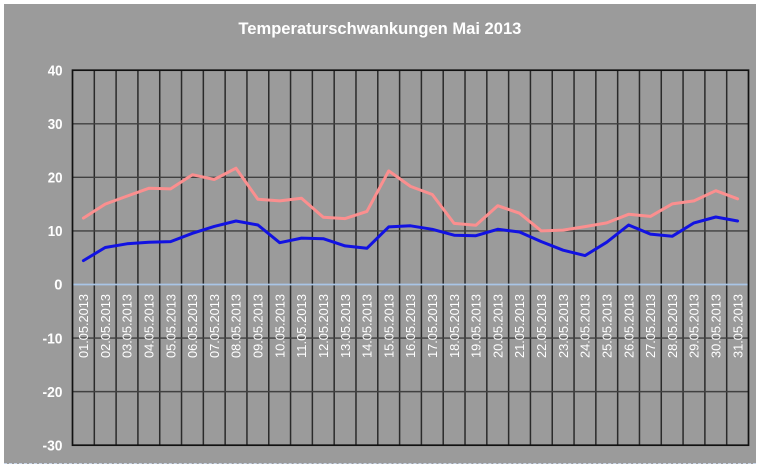 The width and height of the screenshot is (760, 468). Describe the element at coordinates (738, 326) in the screenshot. I see `svg-text: 31.05.2013` at that location.